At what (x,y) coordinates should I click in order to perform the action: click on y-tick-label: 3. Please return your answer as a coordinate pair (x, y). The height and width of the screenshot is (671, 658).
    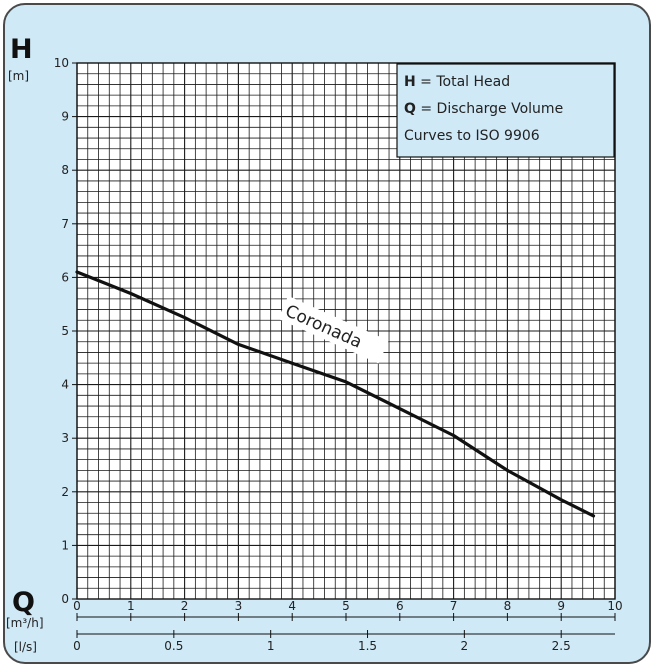
    Looking at the image, I should click on (65, 438).